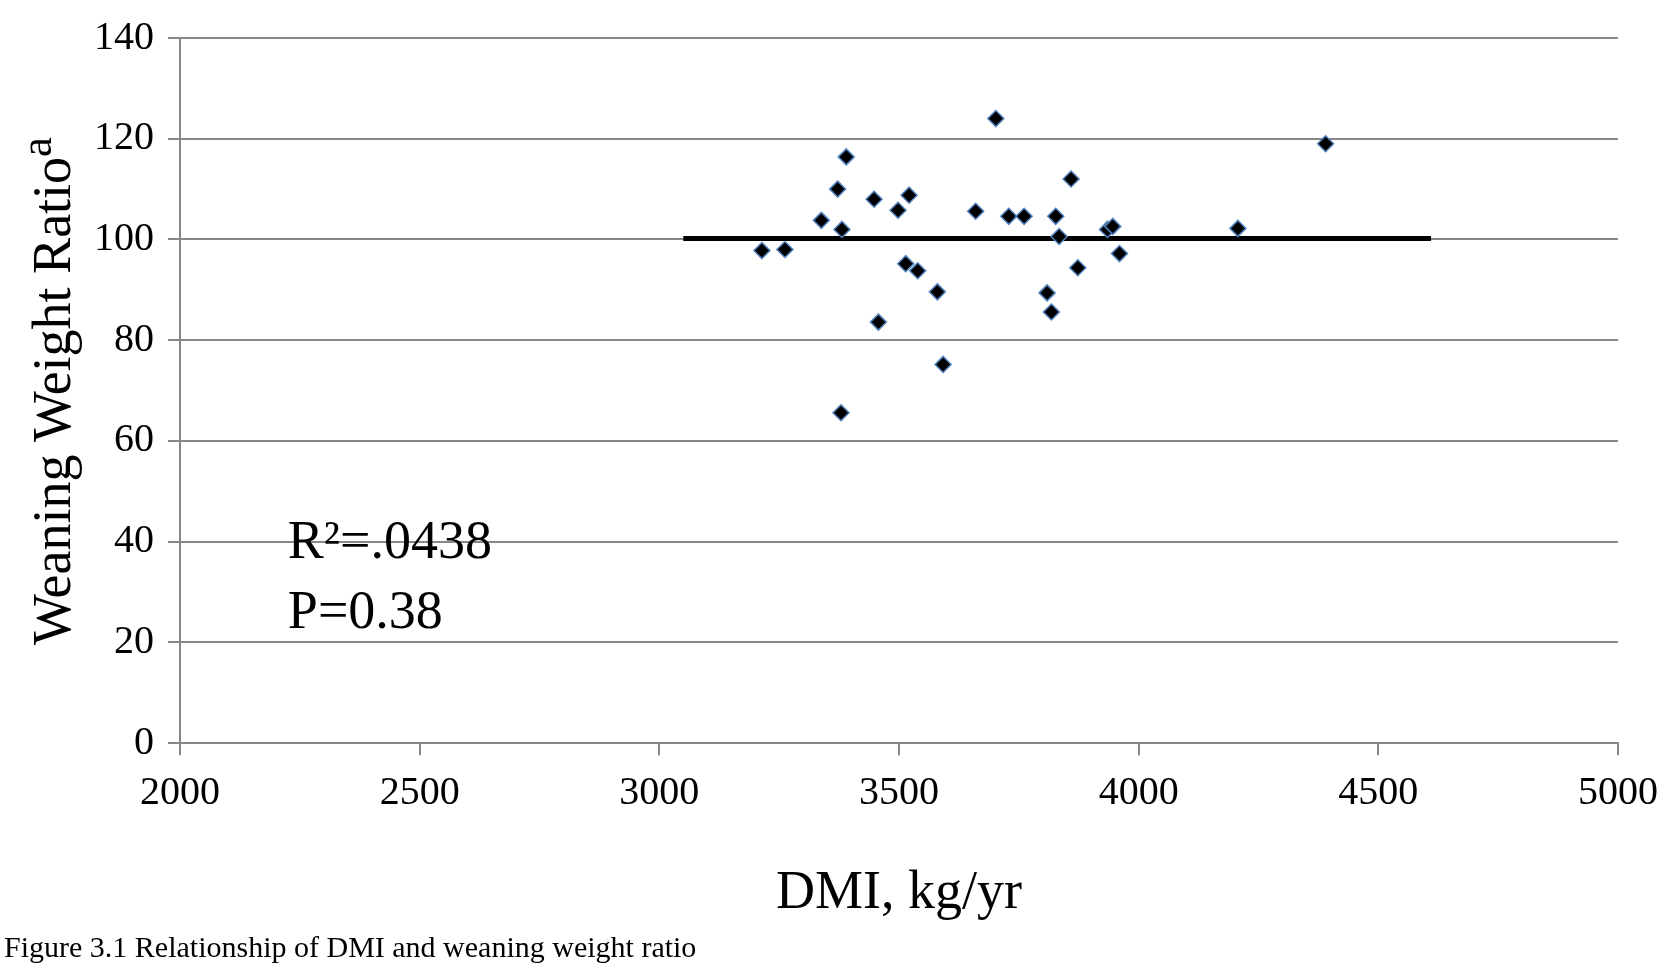 The height and width of the screenshot is (969, 1678). Describe the element at coordinates (365, 609) in the screenshot. I see `annotation: P=0.38` at that location.